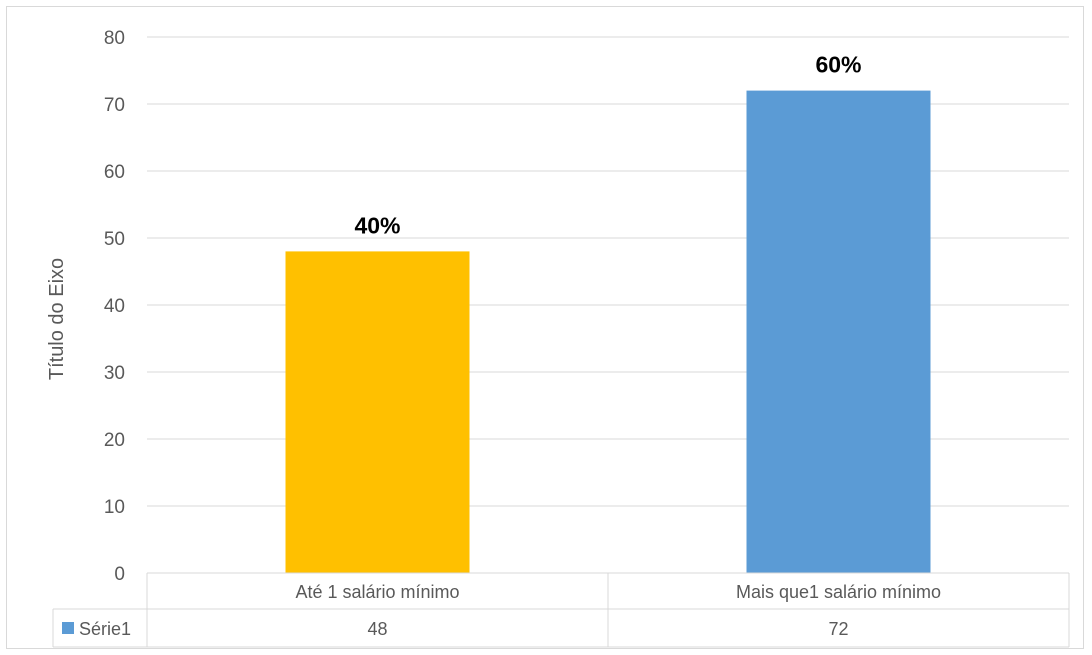 Image resolution: width=1092 pixels, height=655 pixels. Describe the element at coordinates (57, 319) in the screenshot. I see `y-axis-title: Título do Eixo` at that location.